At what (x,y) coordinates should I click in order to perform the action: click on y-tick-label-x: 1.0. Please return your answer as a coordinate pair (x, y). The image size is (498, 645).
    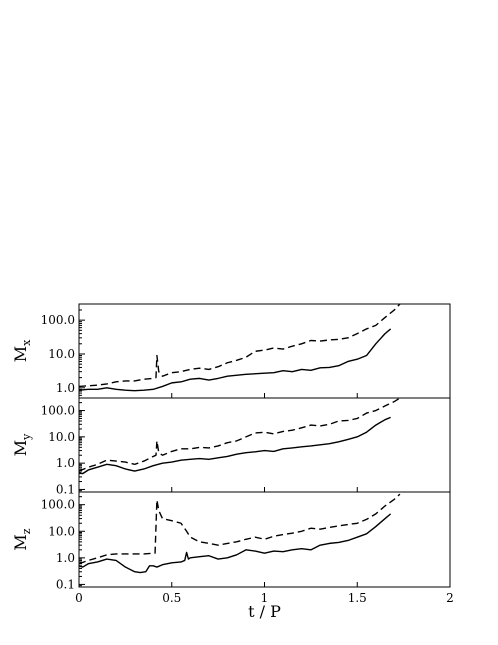
    Looking at the image, I should click on (65, 388).